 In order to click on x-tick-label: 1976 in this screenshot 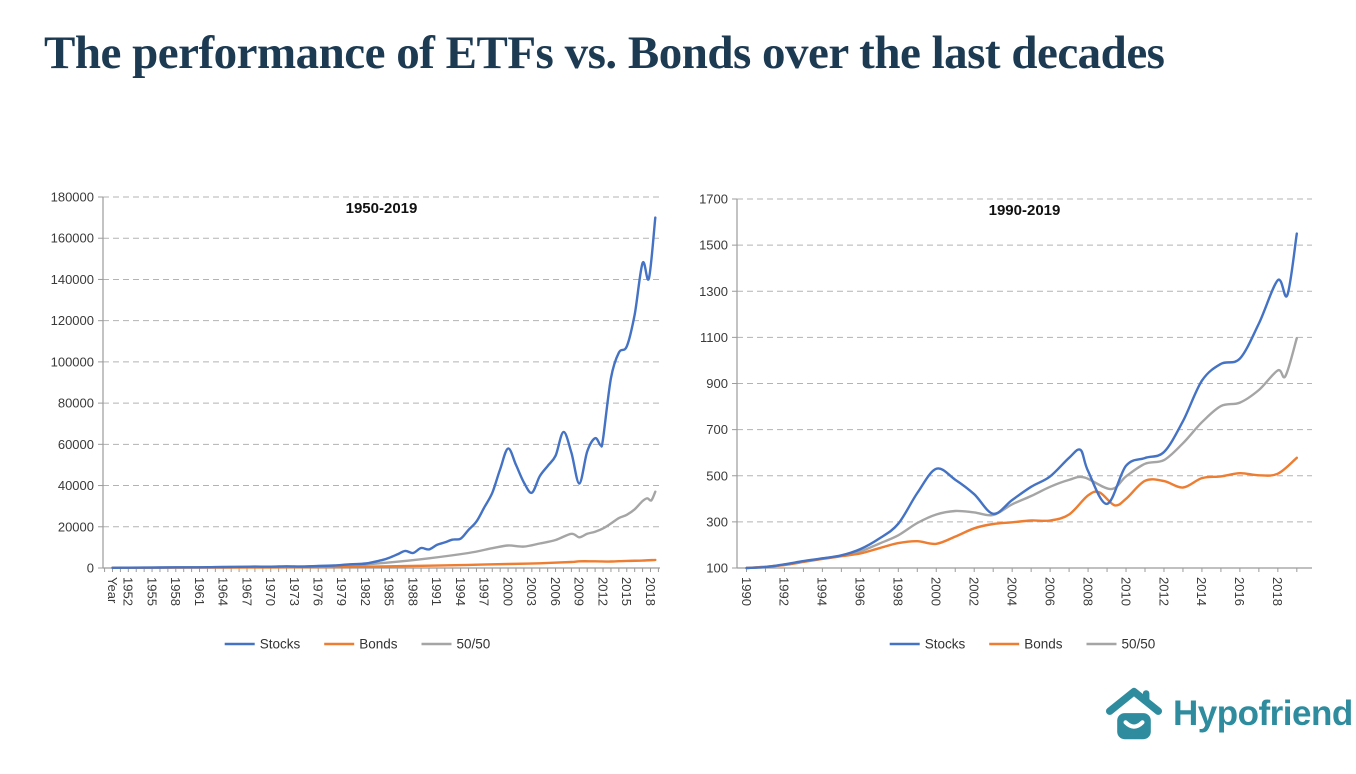, I will do `click(318, 591)`.